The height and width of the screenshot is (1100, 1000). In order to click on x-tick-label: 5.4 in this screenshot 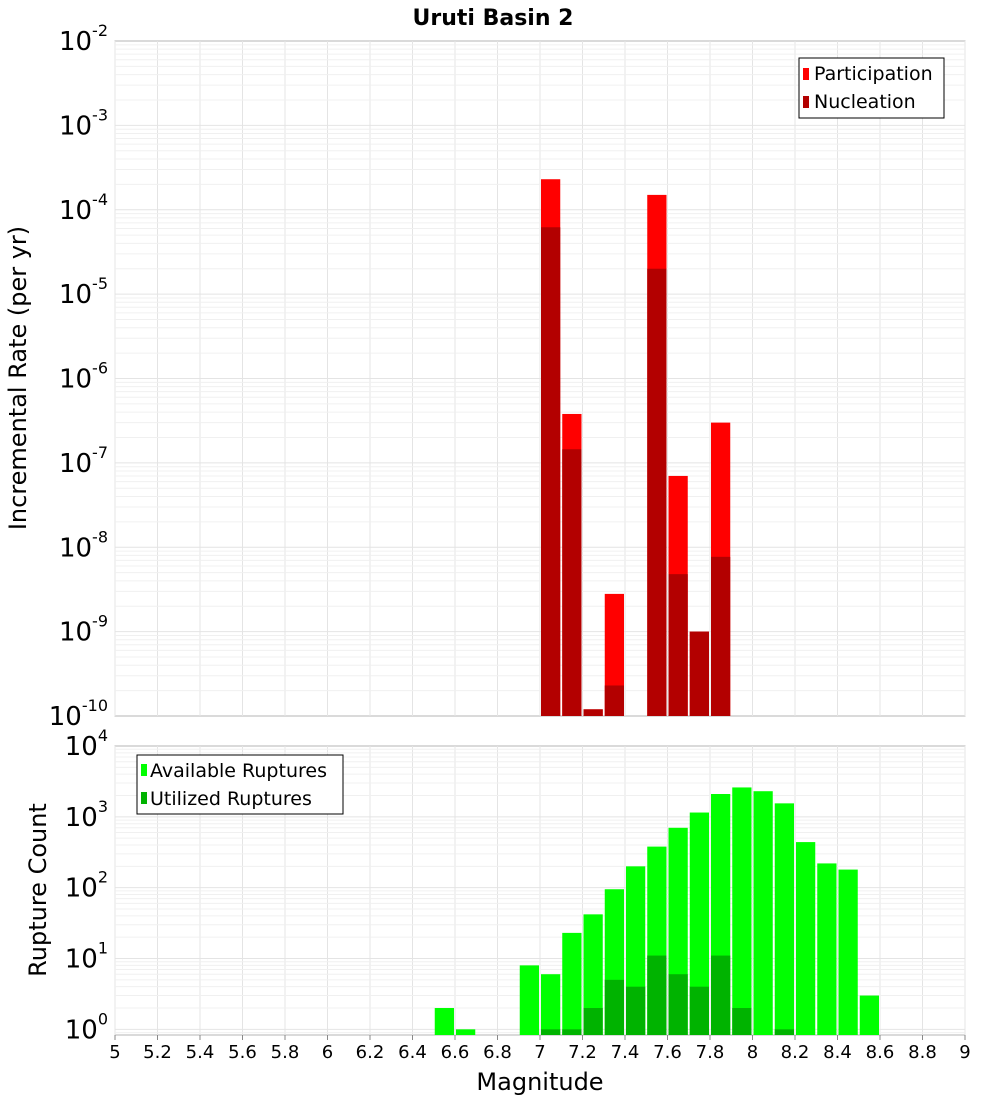, I will do `click(200, 1052)`.